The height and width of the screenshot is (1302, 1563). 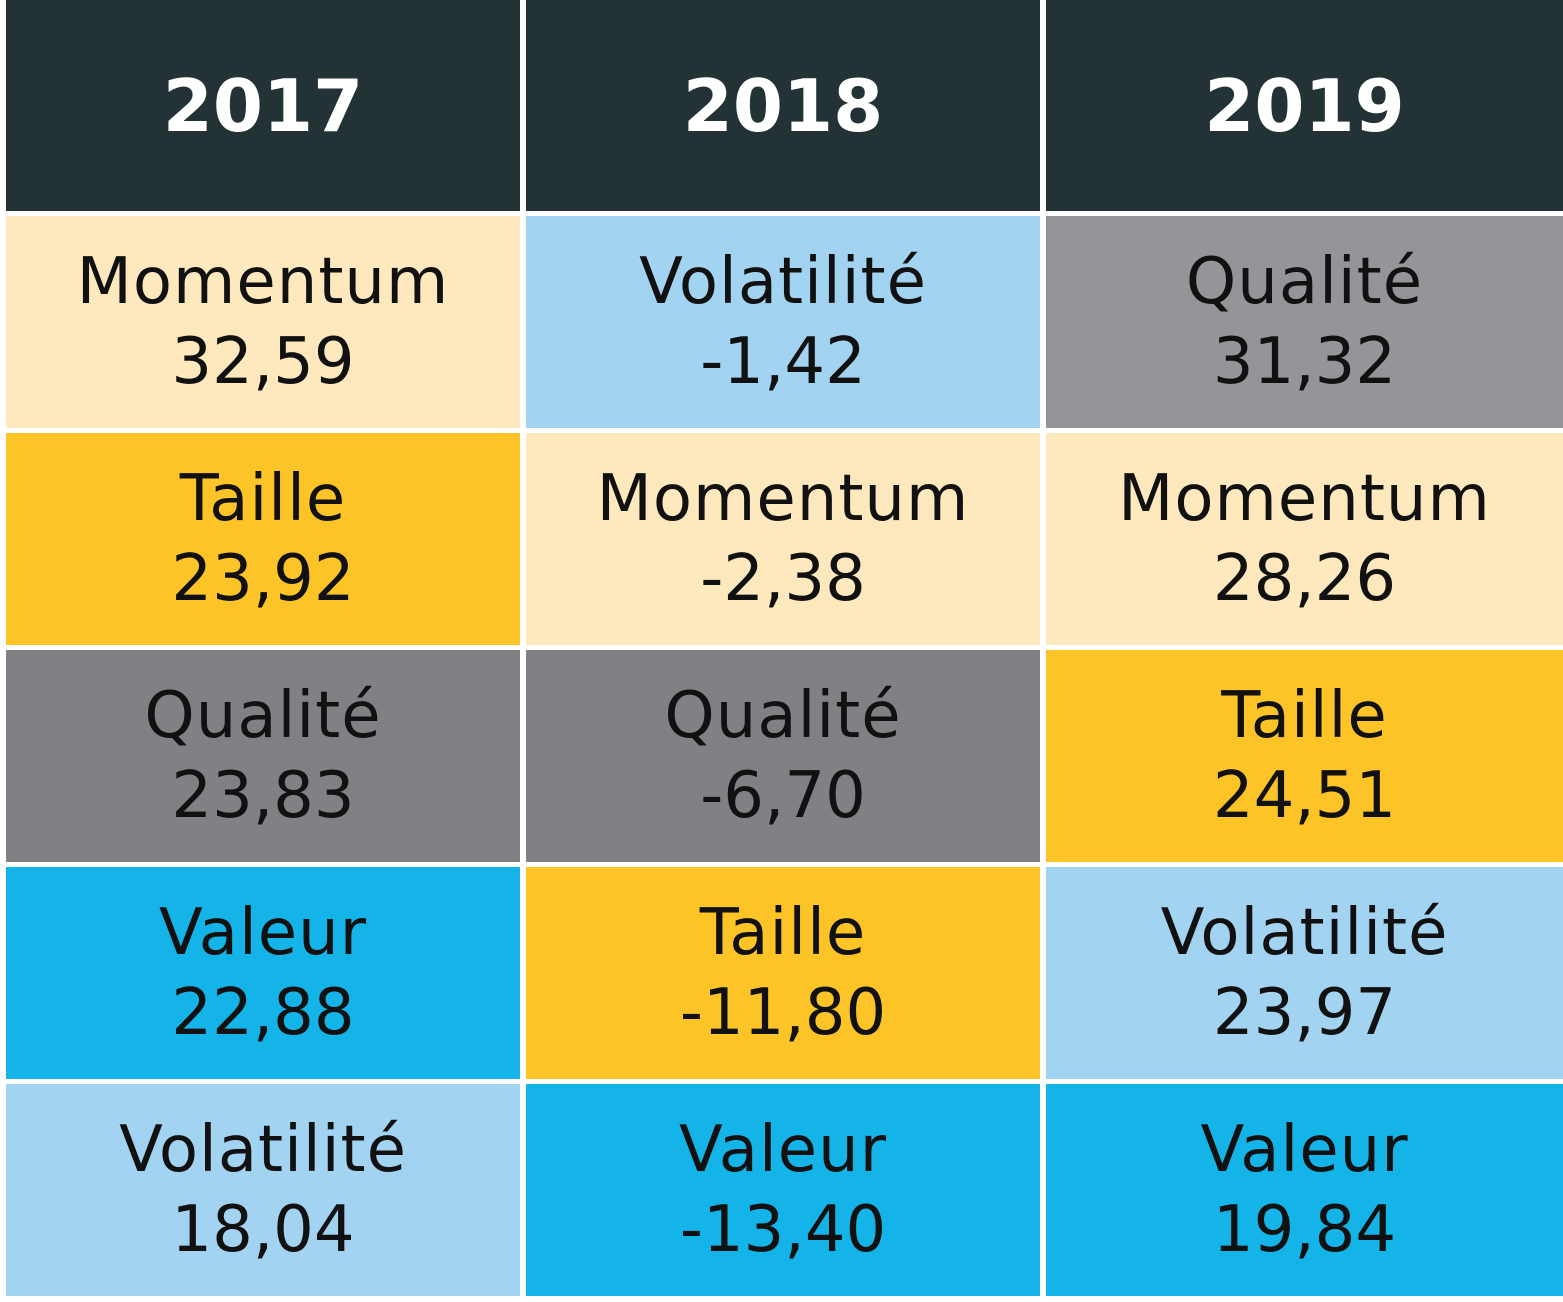 What do you see at coordinates (1304, 362) in the screenshot?
I see `factor-value: 31,32` at bounding box center [1304, 362].